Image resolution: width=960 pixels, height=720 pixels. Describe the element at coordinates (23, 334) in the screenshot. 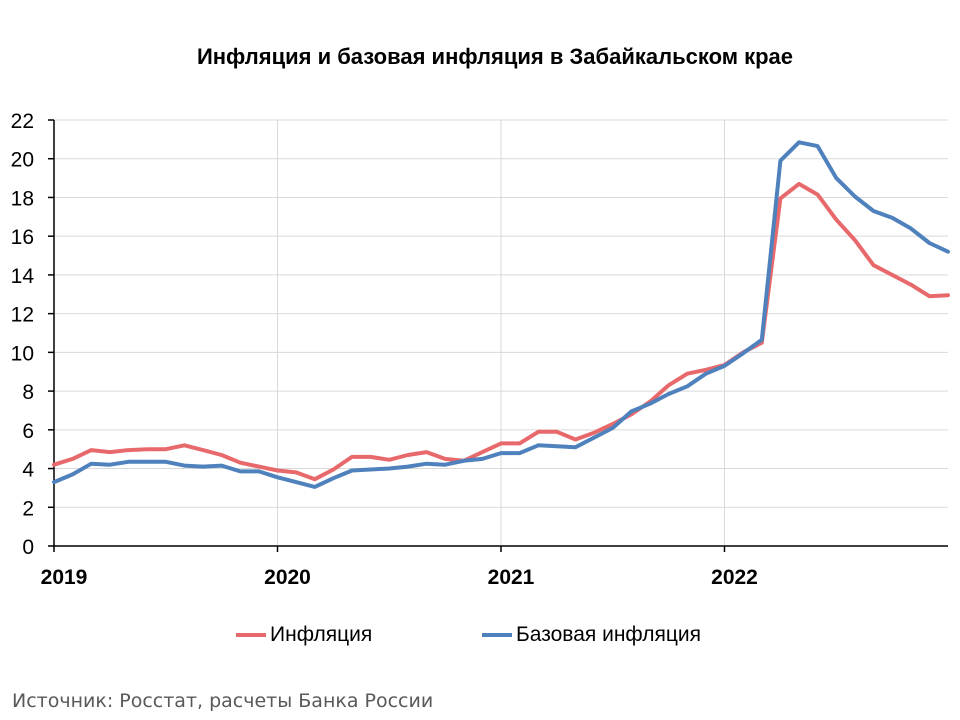

I see `y-tick-labels: 0 2 4 6 8 10 12 14 16 18 20 22` at that location.